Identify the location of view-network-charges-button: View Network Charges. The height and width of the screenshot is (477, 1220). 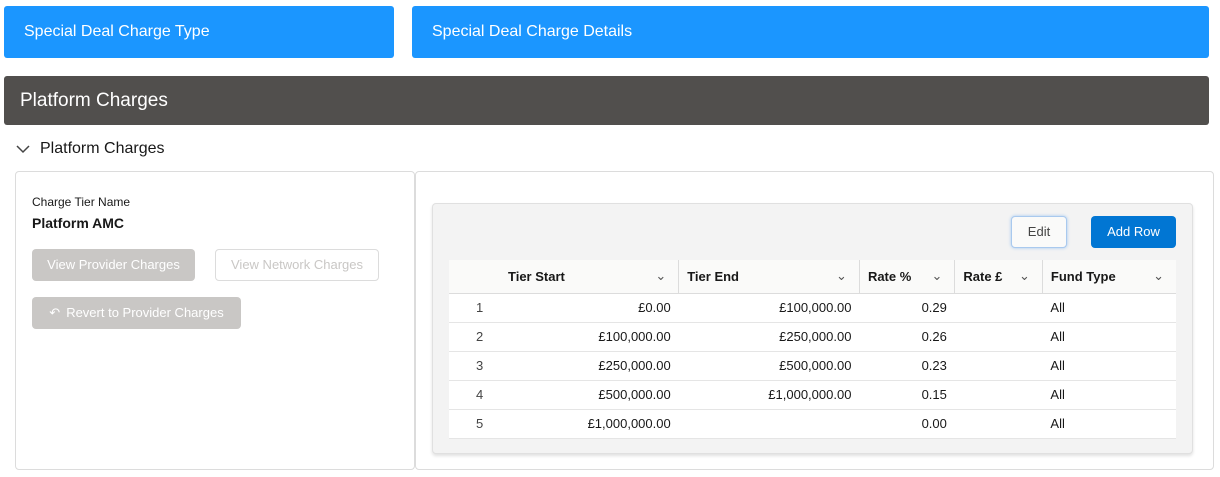
(297, 265).